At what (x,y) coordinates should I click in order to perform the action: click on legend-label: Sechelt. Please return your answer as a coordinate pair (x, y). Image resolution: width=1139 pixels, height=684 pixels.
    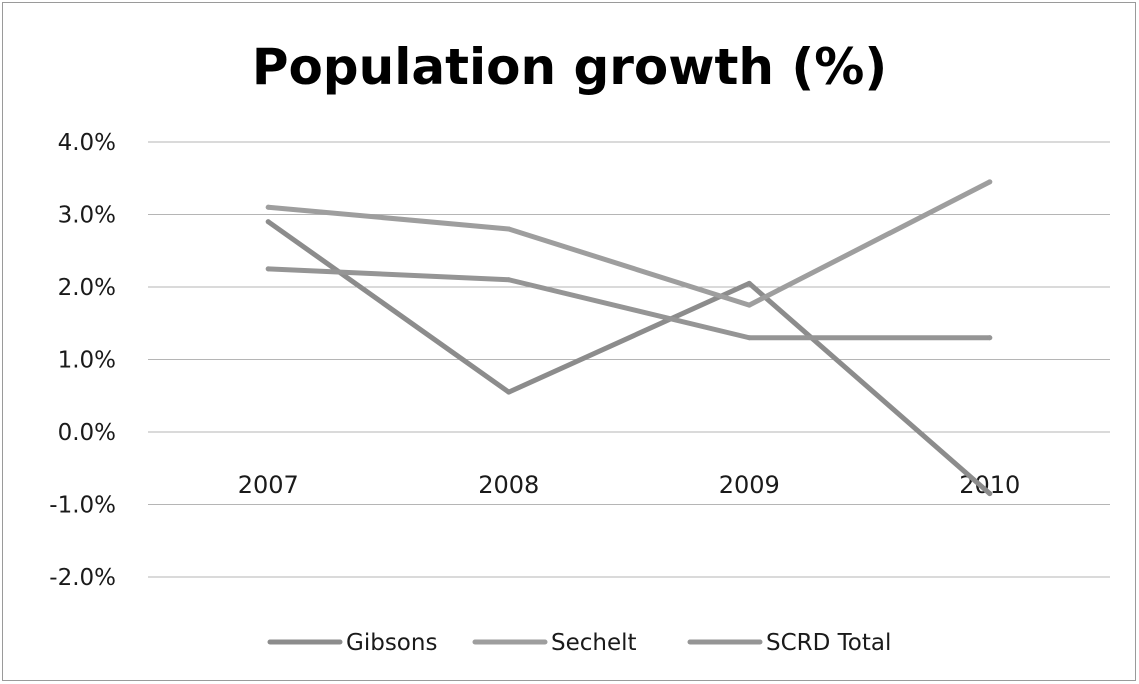
    Looking at the image, I should click on (594, 643).